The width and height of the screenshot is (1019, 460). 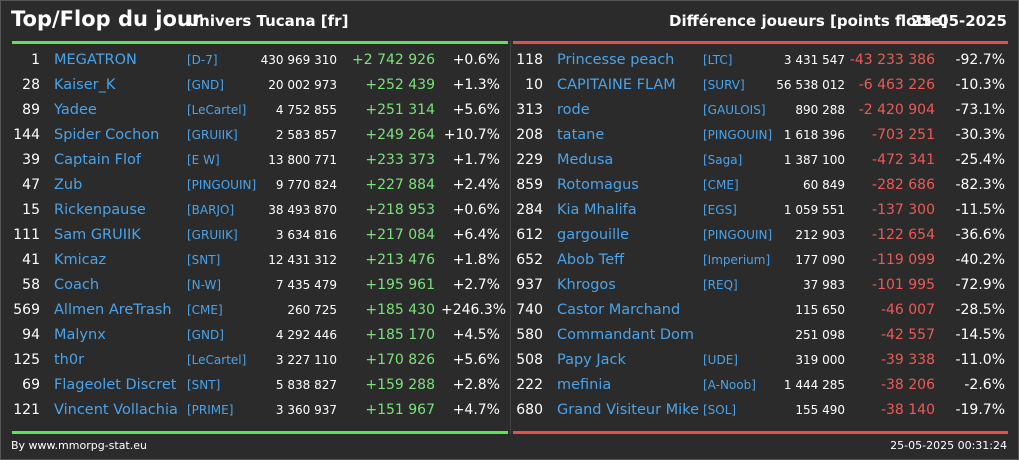 I want to click on timestamp: 25-05-2025 00:31:24, so click(x=948, y=445).